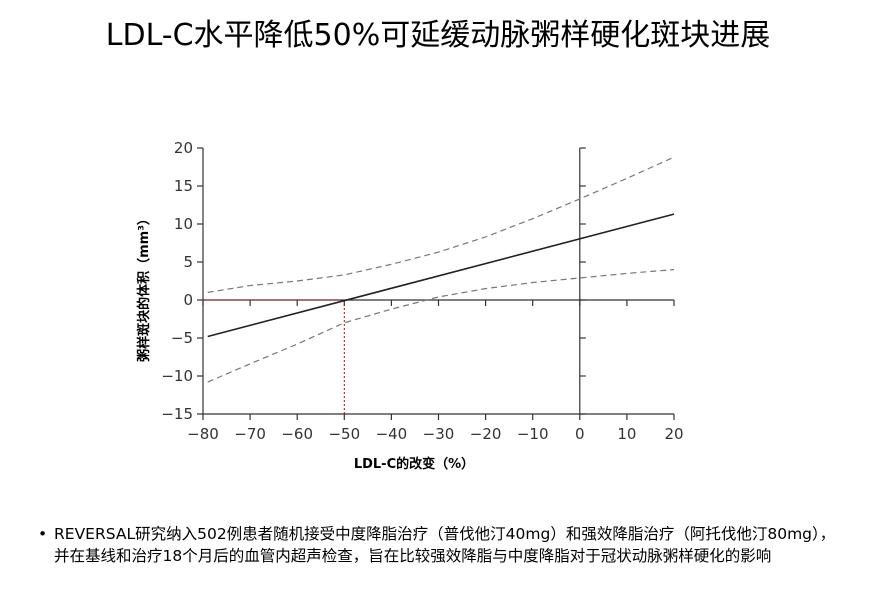 This screenshot has height=603, width=876. Describe the element at coordinates (486, 434) in the screenshot. I see `x-tick-label: −20` at that location.